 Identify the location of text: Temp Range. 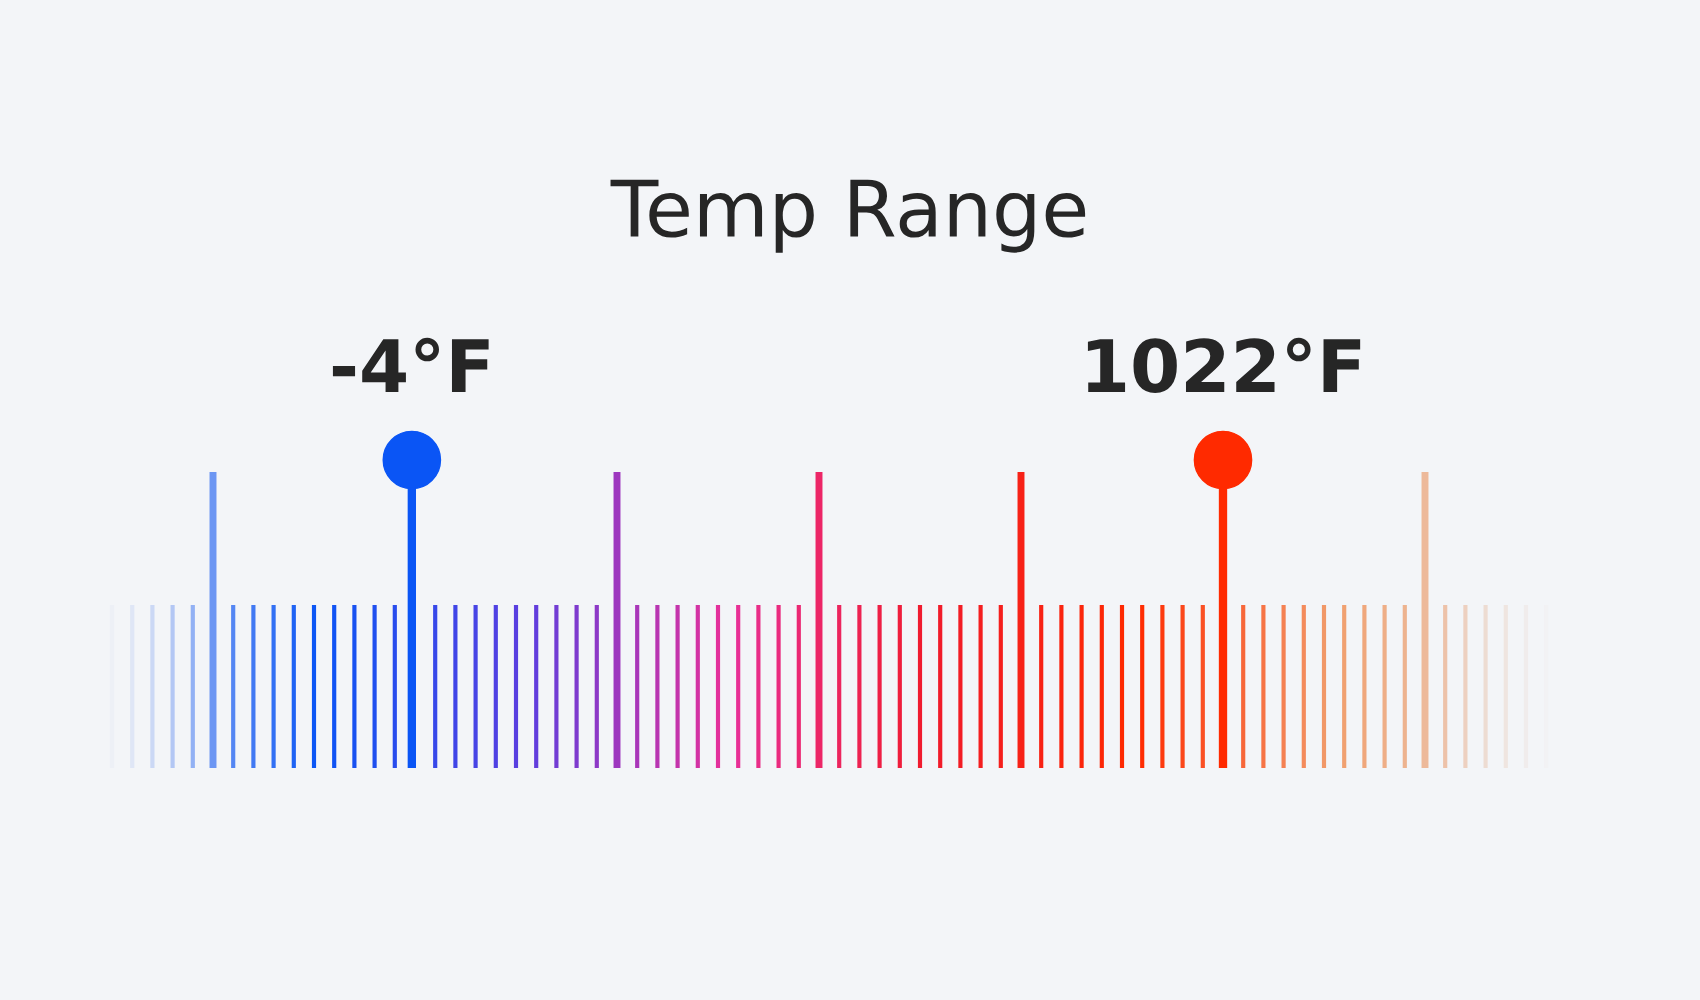
(848, 216).